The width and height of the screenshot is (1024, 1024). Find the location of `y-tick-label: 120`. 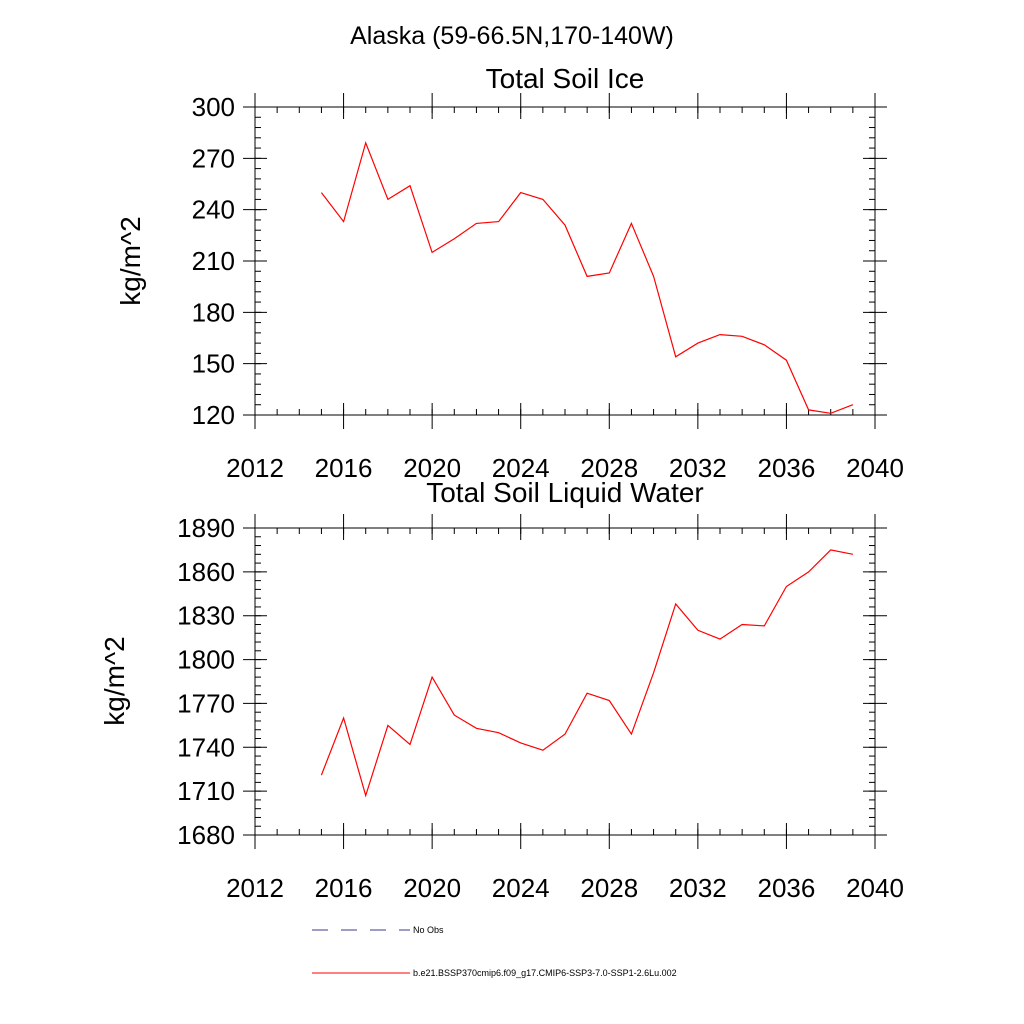

y-tick-label: 120 is located at coordinates (213, 415).